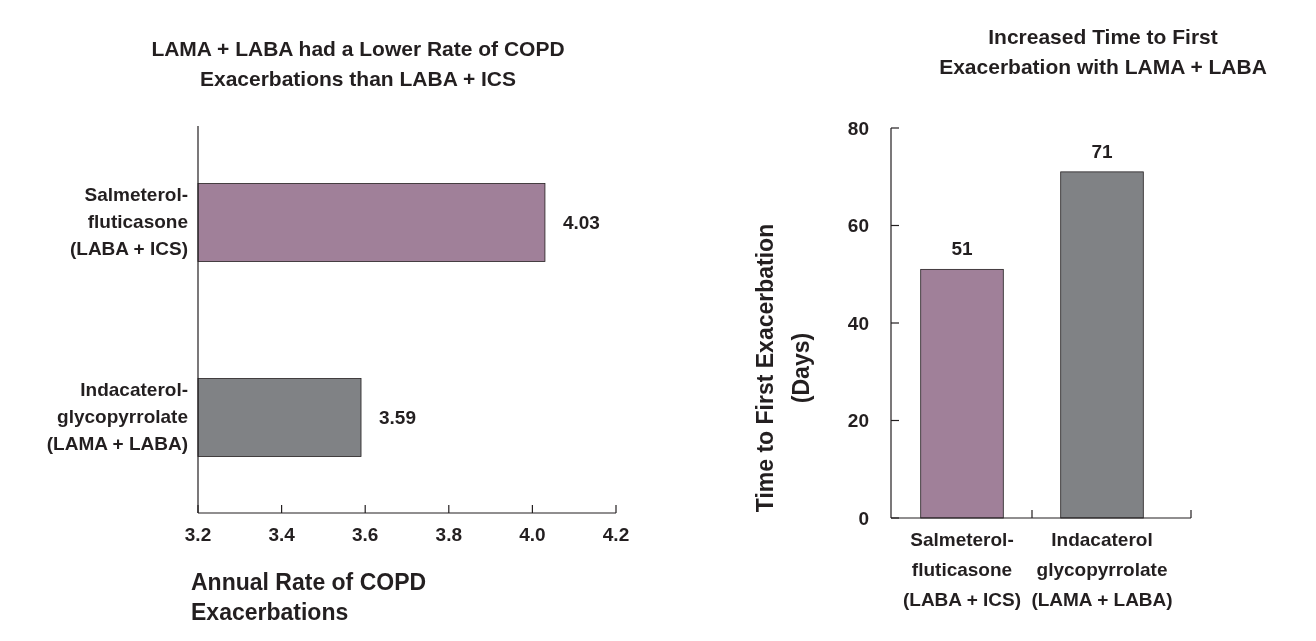  What do you see at coordinates (309, 597) in the screenshot?
I see `x-axis-title: Annual Rate of COPD Exacerbations` at bounding box center [309, 597].